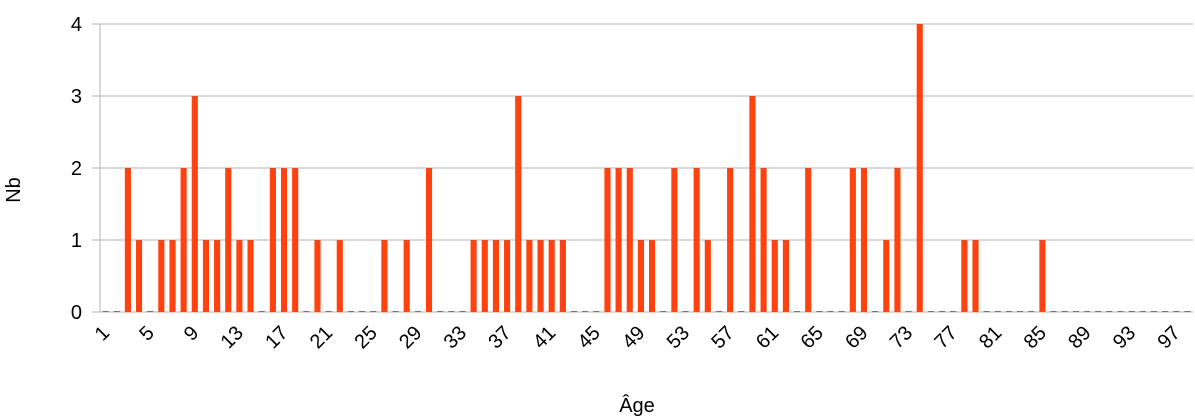 The image size is (1195, 417). What do you see at coordinates (76, 97) in the screenshot?
I see `y-tick-label: 3` at bounding box center [76, 97].